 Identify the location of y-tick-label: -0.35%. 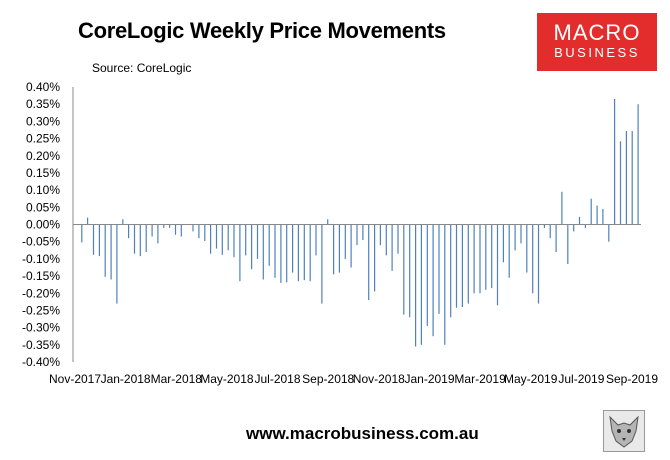
(41, 345).